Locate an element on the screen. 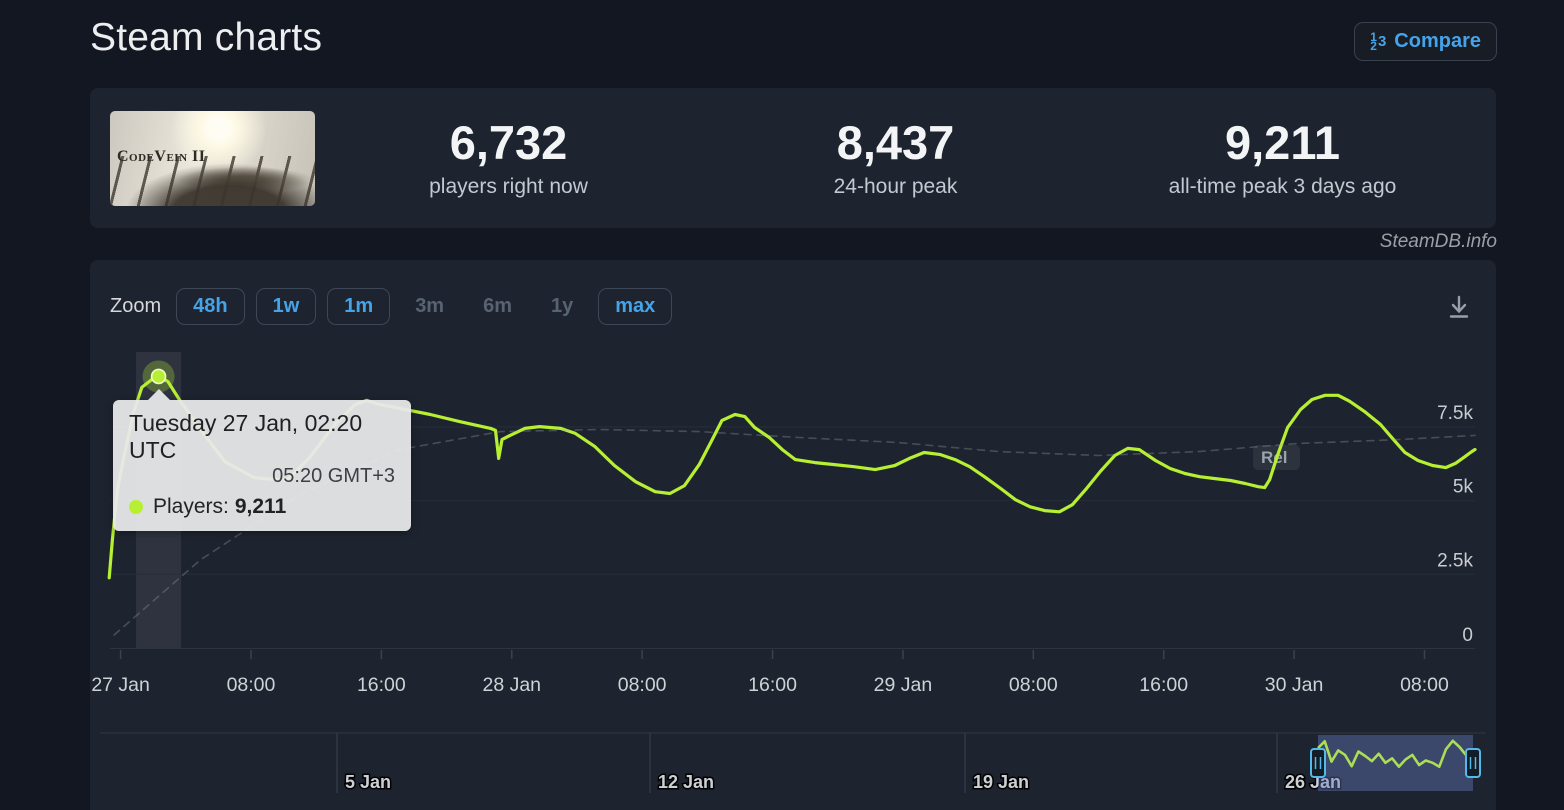 Image resolution: width=1564 pixels, height=810 pixels. download-icon is located at coordinates (1459, 306).